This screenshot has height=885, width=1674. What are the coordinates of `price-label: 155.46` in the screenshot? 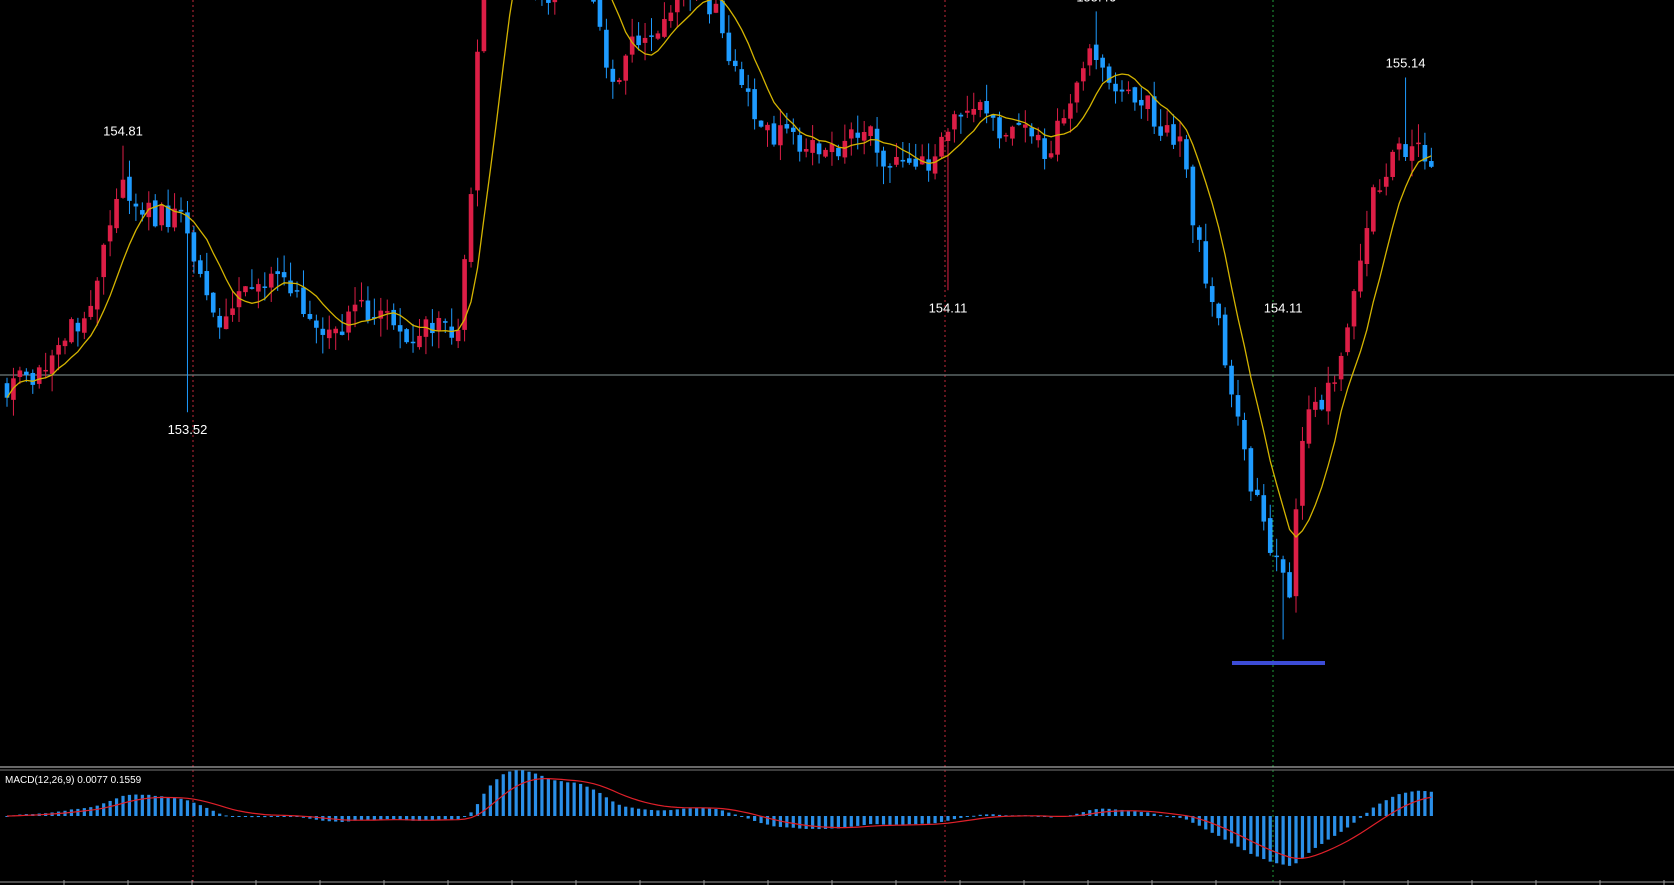 It's located at (1096, 2).